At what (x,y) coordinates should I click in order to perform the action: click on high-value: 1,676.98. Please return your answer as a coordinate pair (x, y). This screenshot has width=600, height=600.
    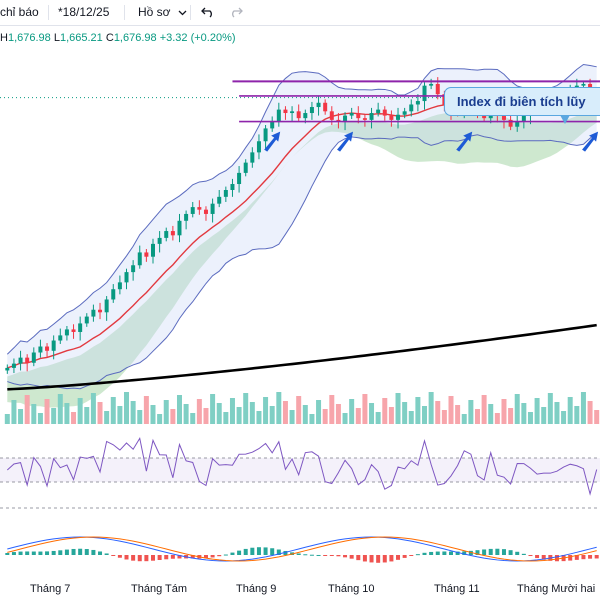
    Looking at the image, I should click on (29, 38).